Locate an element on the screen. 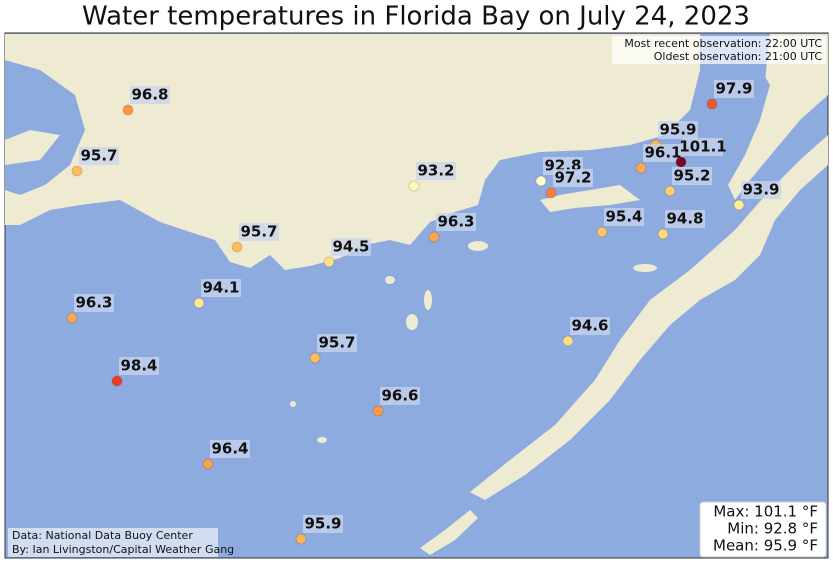 This screenshot has width=833, height=565. stat-line: Min: 92.8 °F is located at coordinates (772, 529).